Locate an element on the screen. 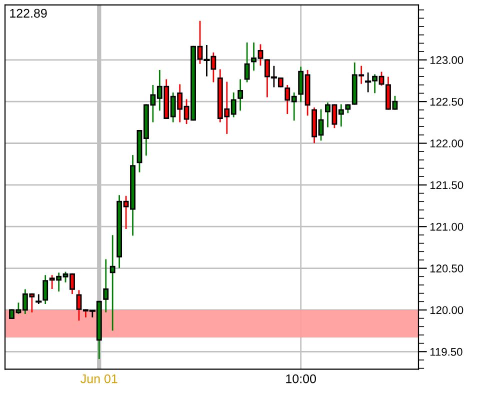  y-tick-label: 120.50 is located at coordinates (447, 268).